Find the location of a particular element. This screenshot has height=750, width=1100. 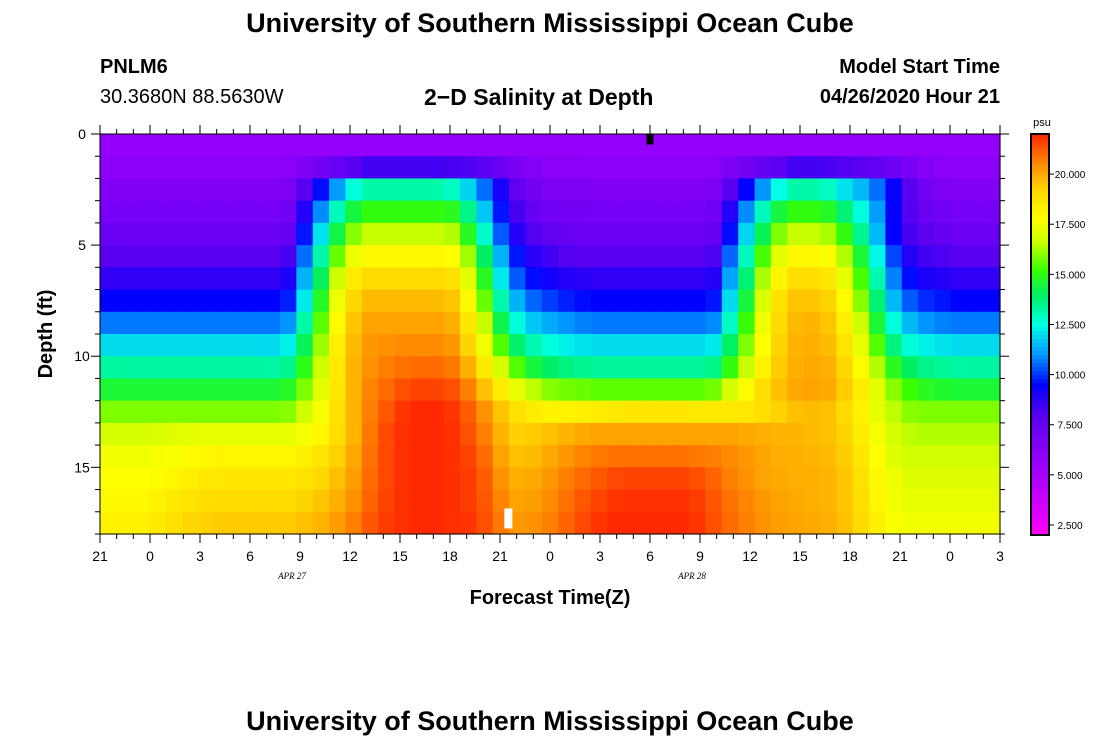

colorbar-unit: psu is located at coordinates (1042, 123).